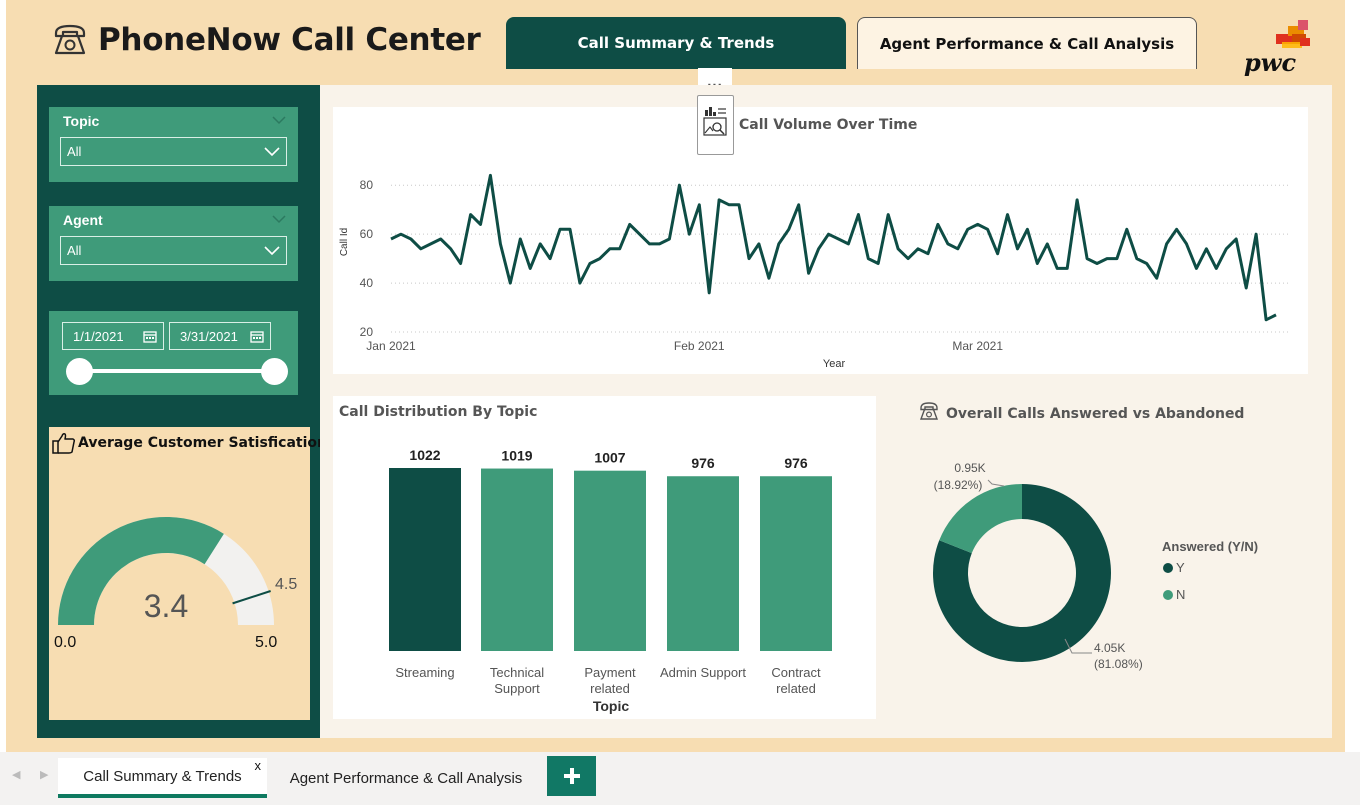 Image resolution: width=1360 pixels, height=805 pixels. I want to click on page-tab-agent-performance: Agent Performance & Call Analysis, so click(406, 778).